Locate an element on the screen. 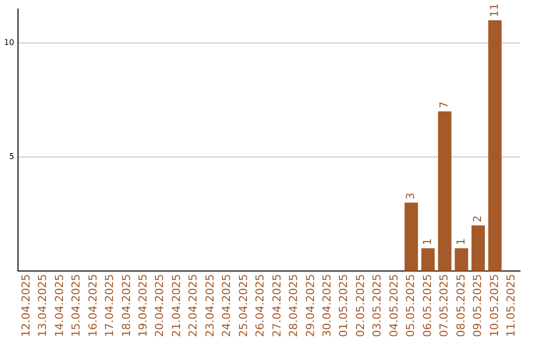 This screenshot has width=540, height=340. data-label: 7 is located at coordinates (444, 104).